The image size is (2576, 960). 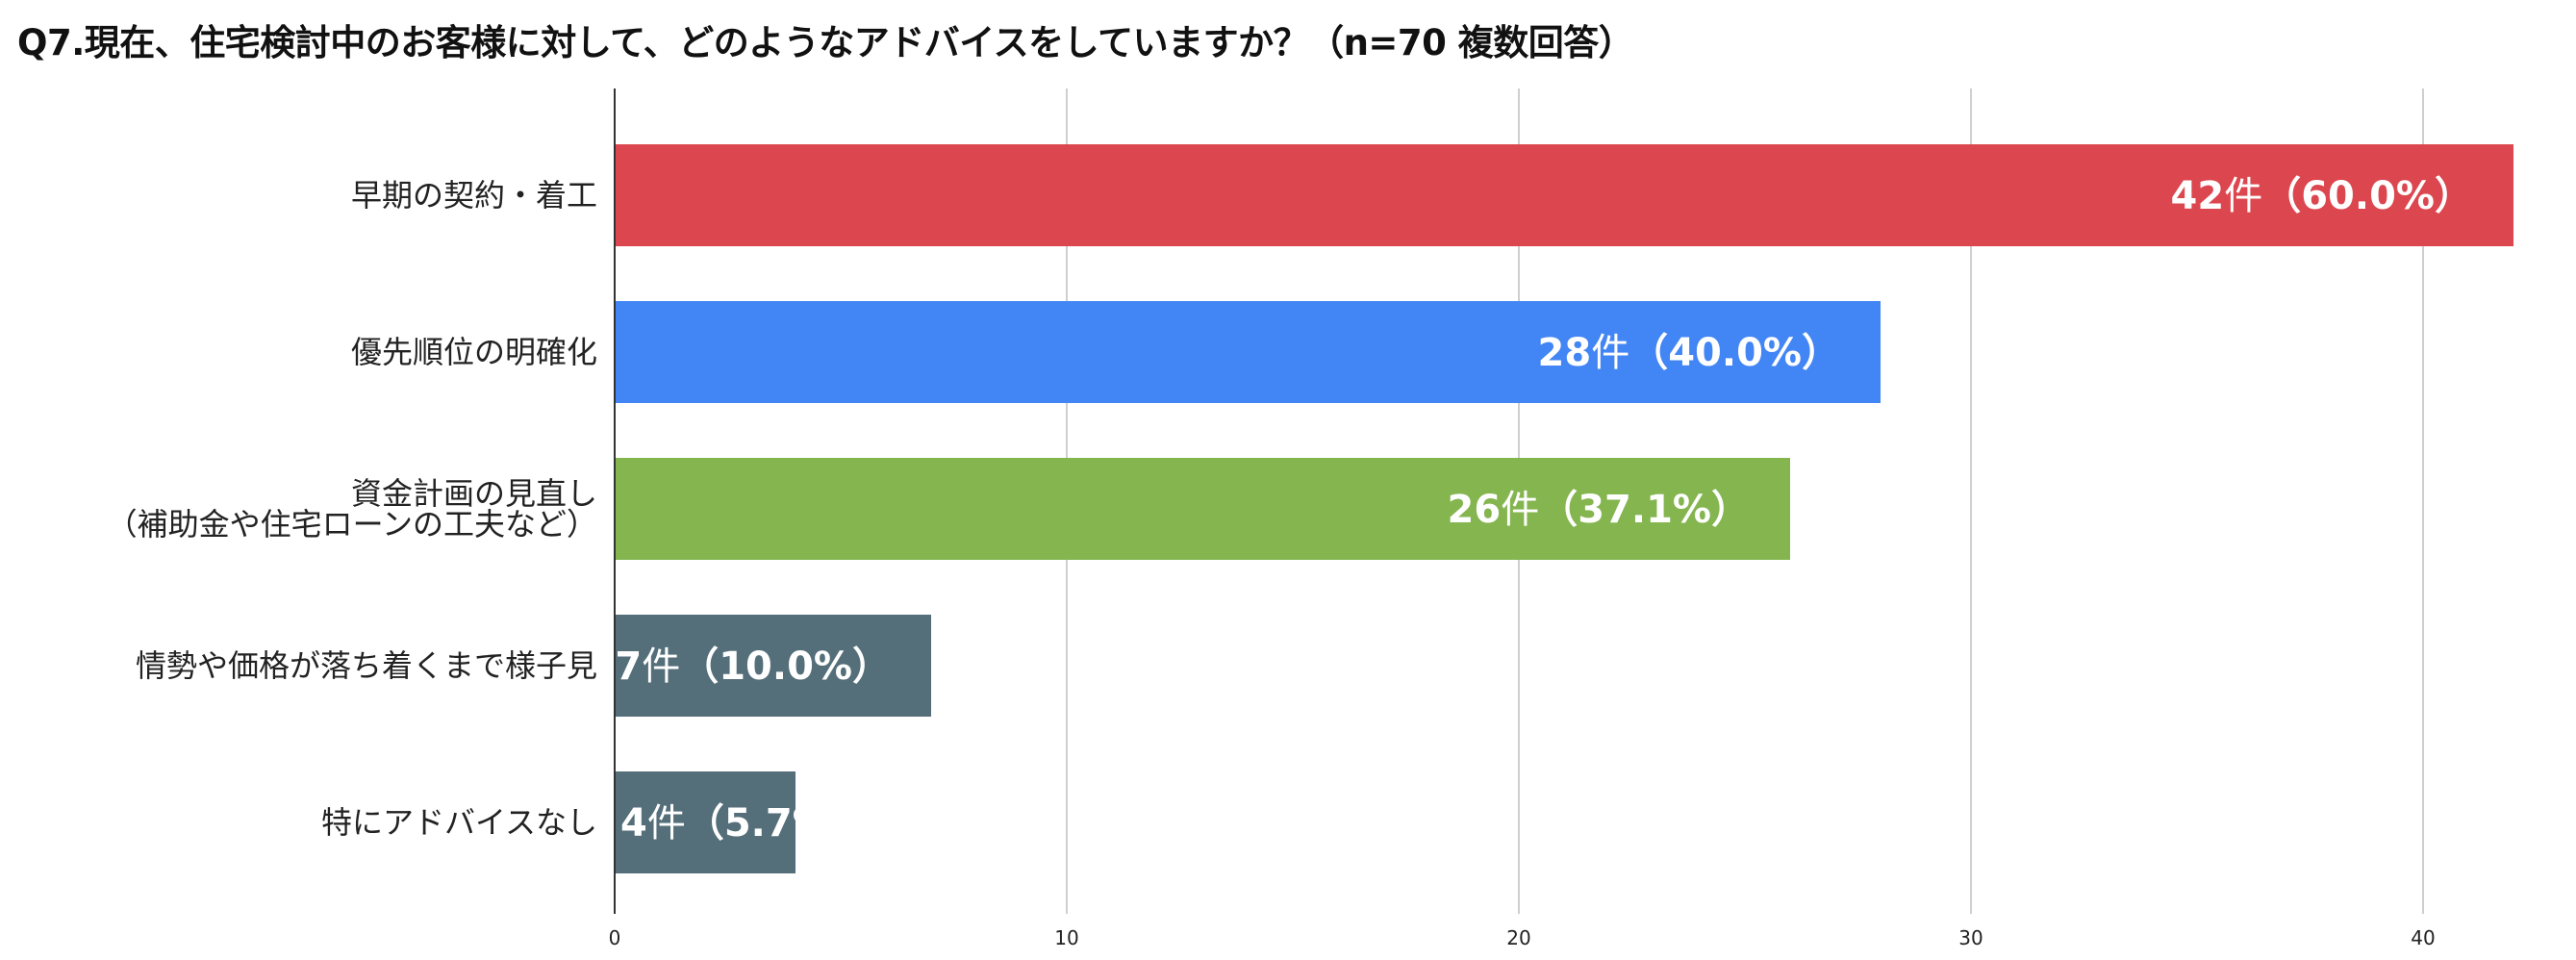 What do you see at coordinates (1518, 937) in the screenshot?
I see `x-tick-label: 20` at bounding box center [1518, 937].